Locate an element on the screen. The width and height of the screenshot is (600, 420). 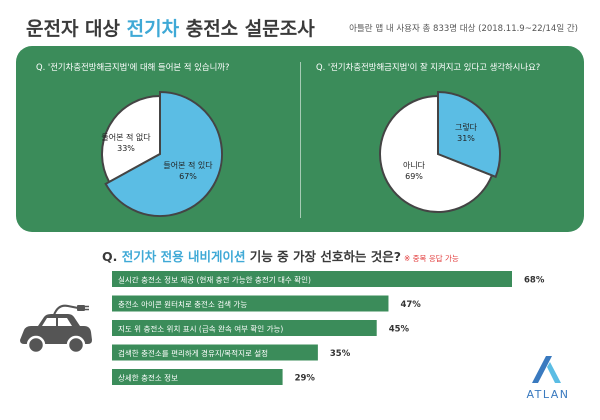
title-accent: 전기차 is located at coordinates (153, 29).